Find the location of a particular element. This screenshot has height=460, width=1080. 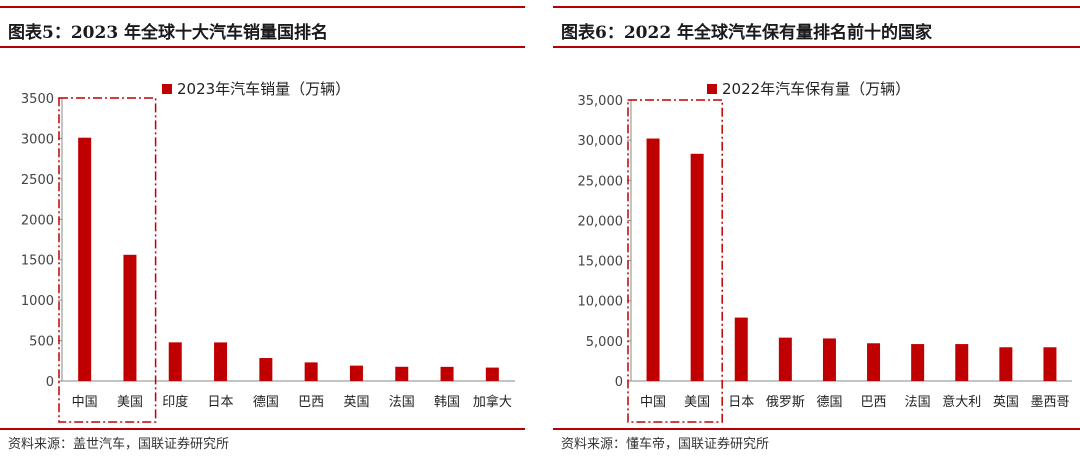

legend-label: 2022年汽车保有量（万辆） is located at coordinates (816, 89).